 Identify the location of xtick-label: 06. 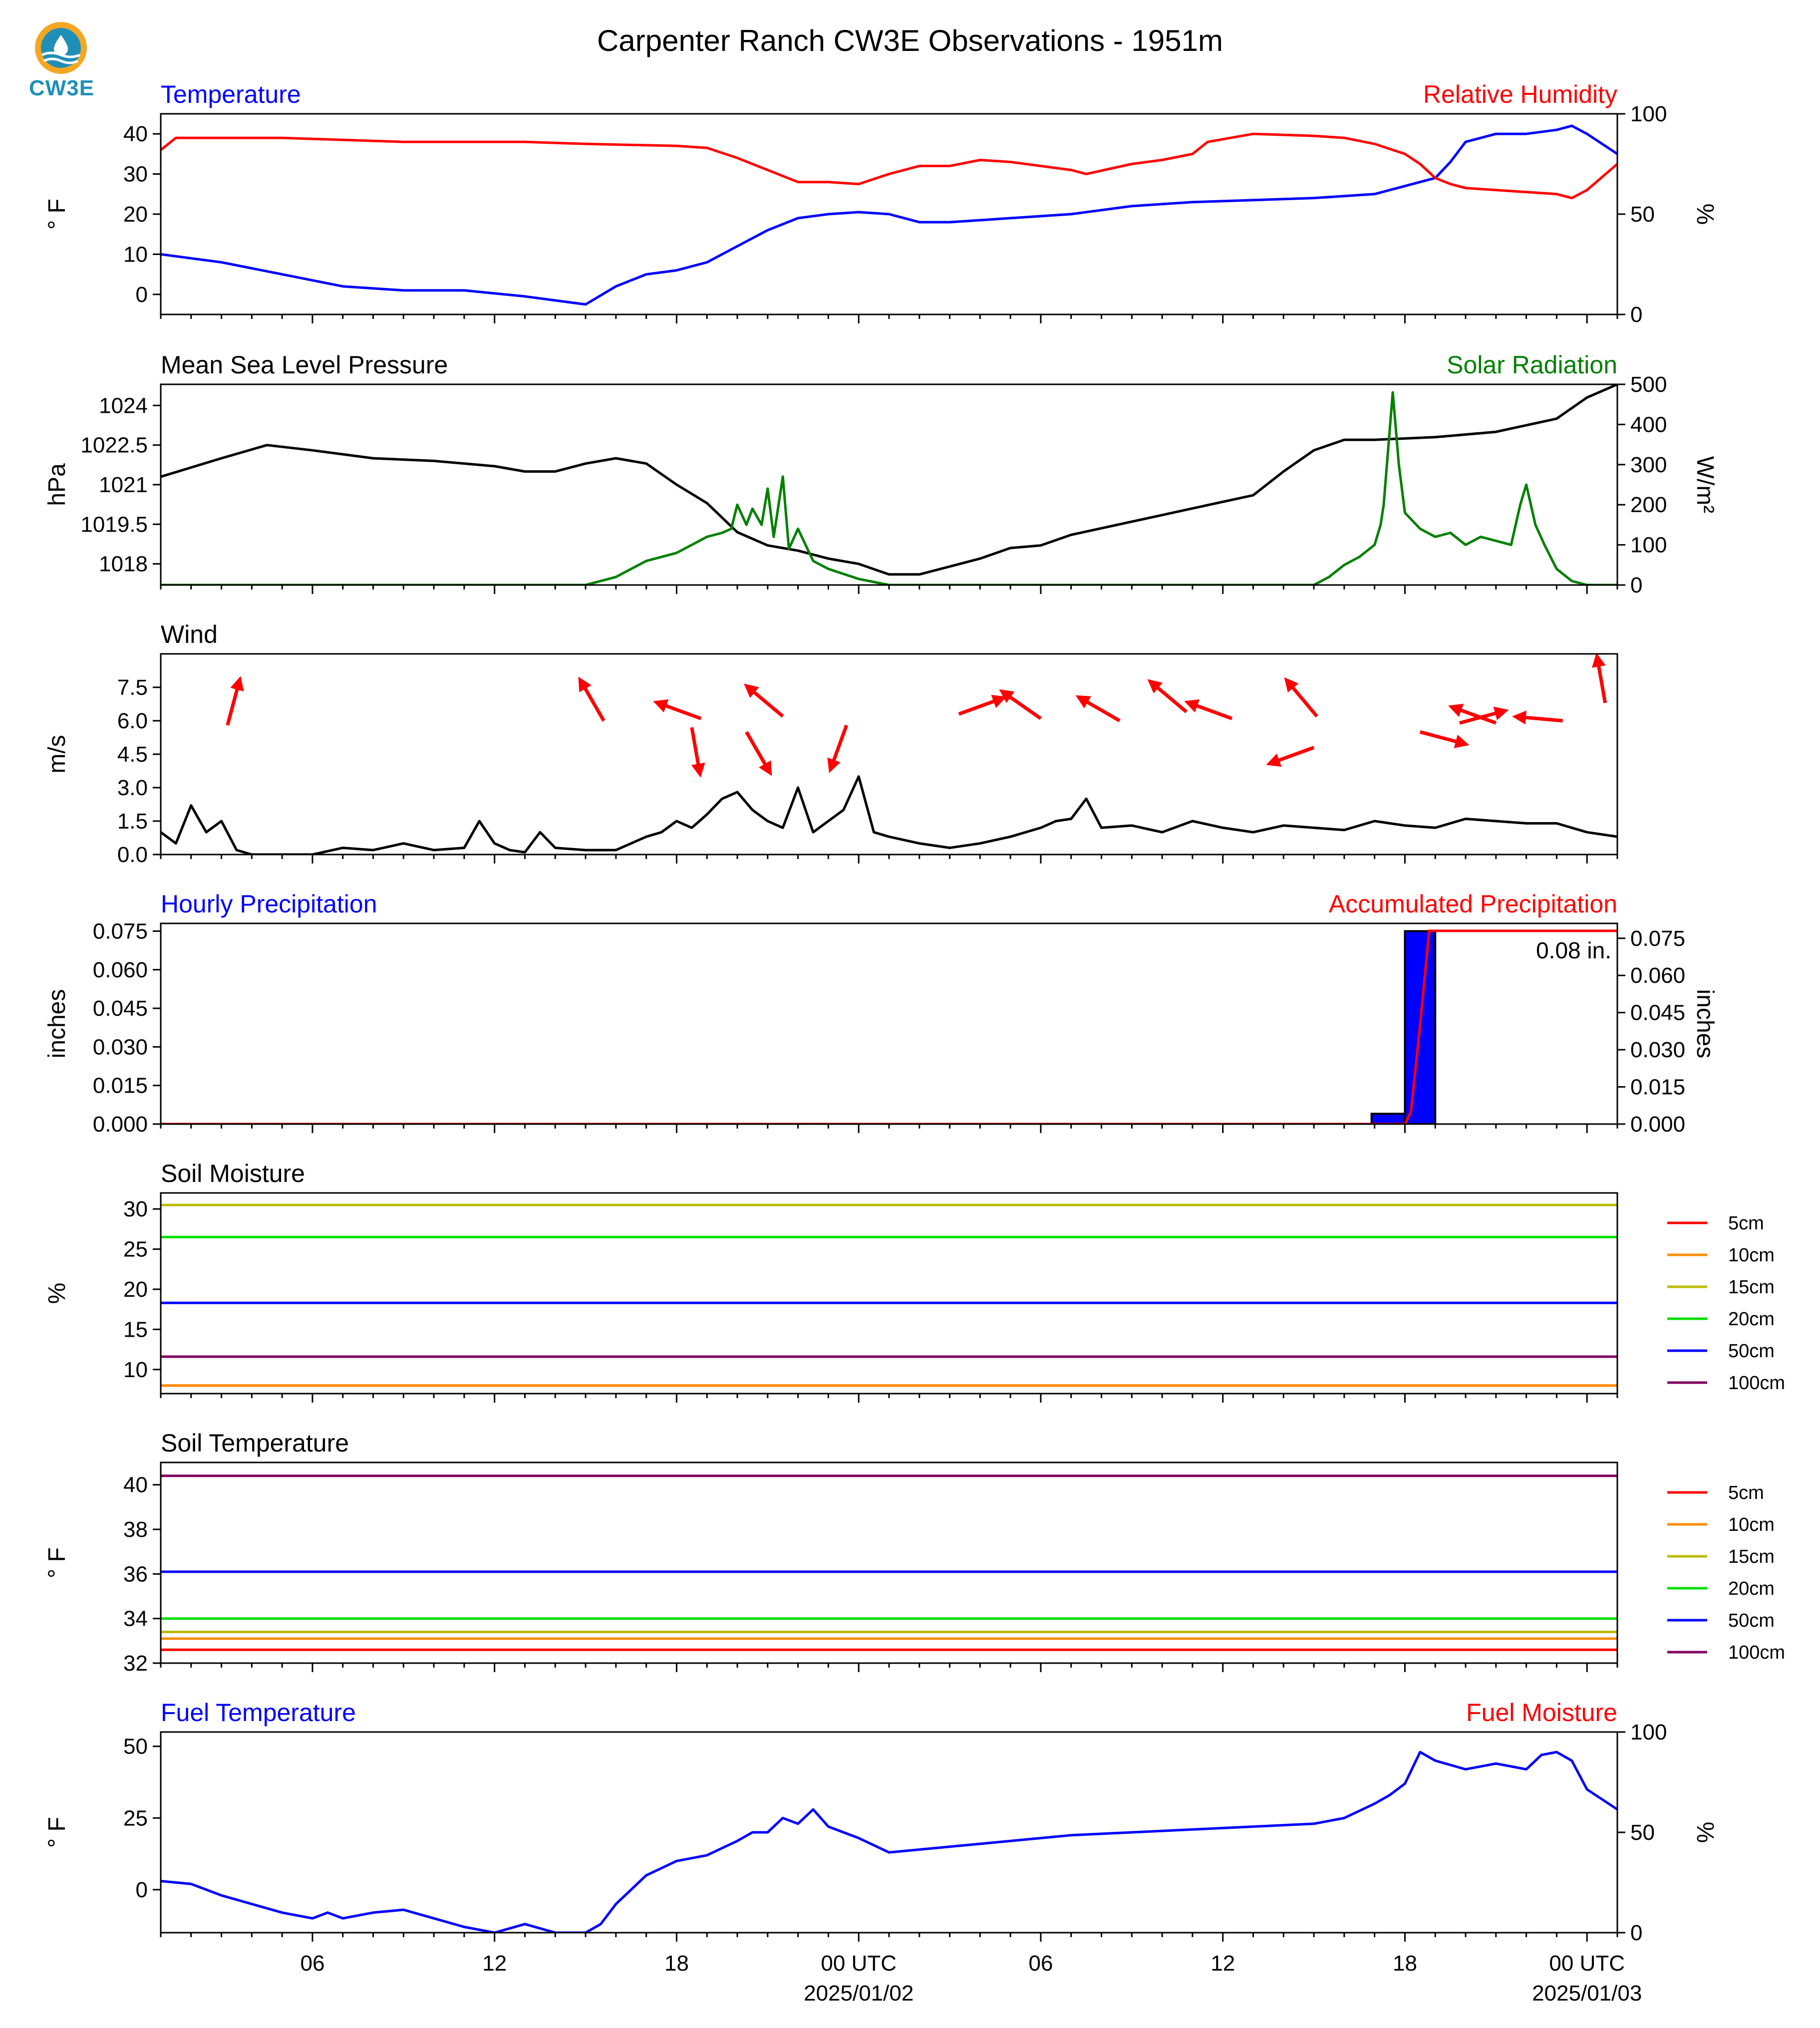
(1040, 1963).